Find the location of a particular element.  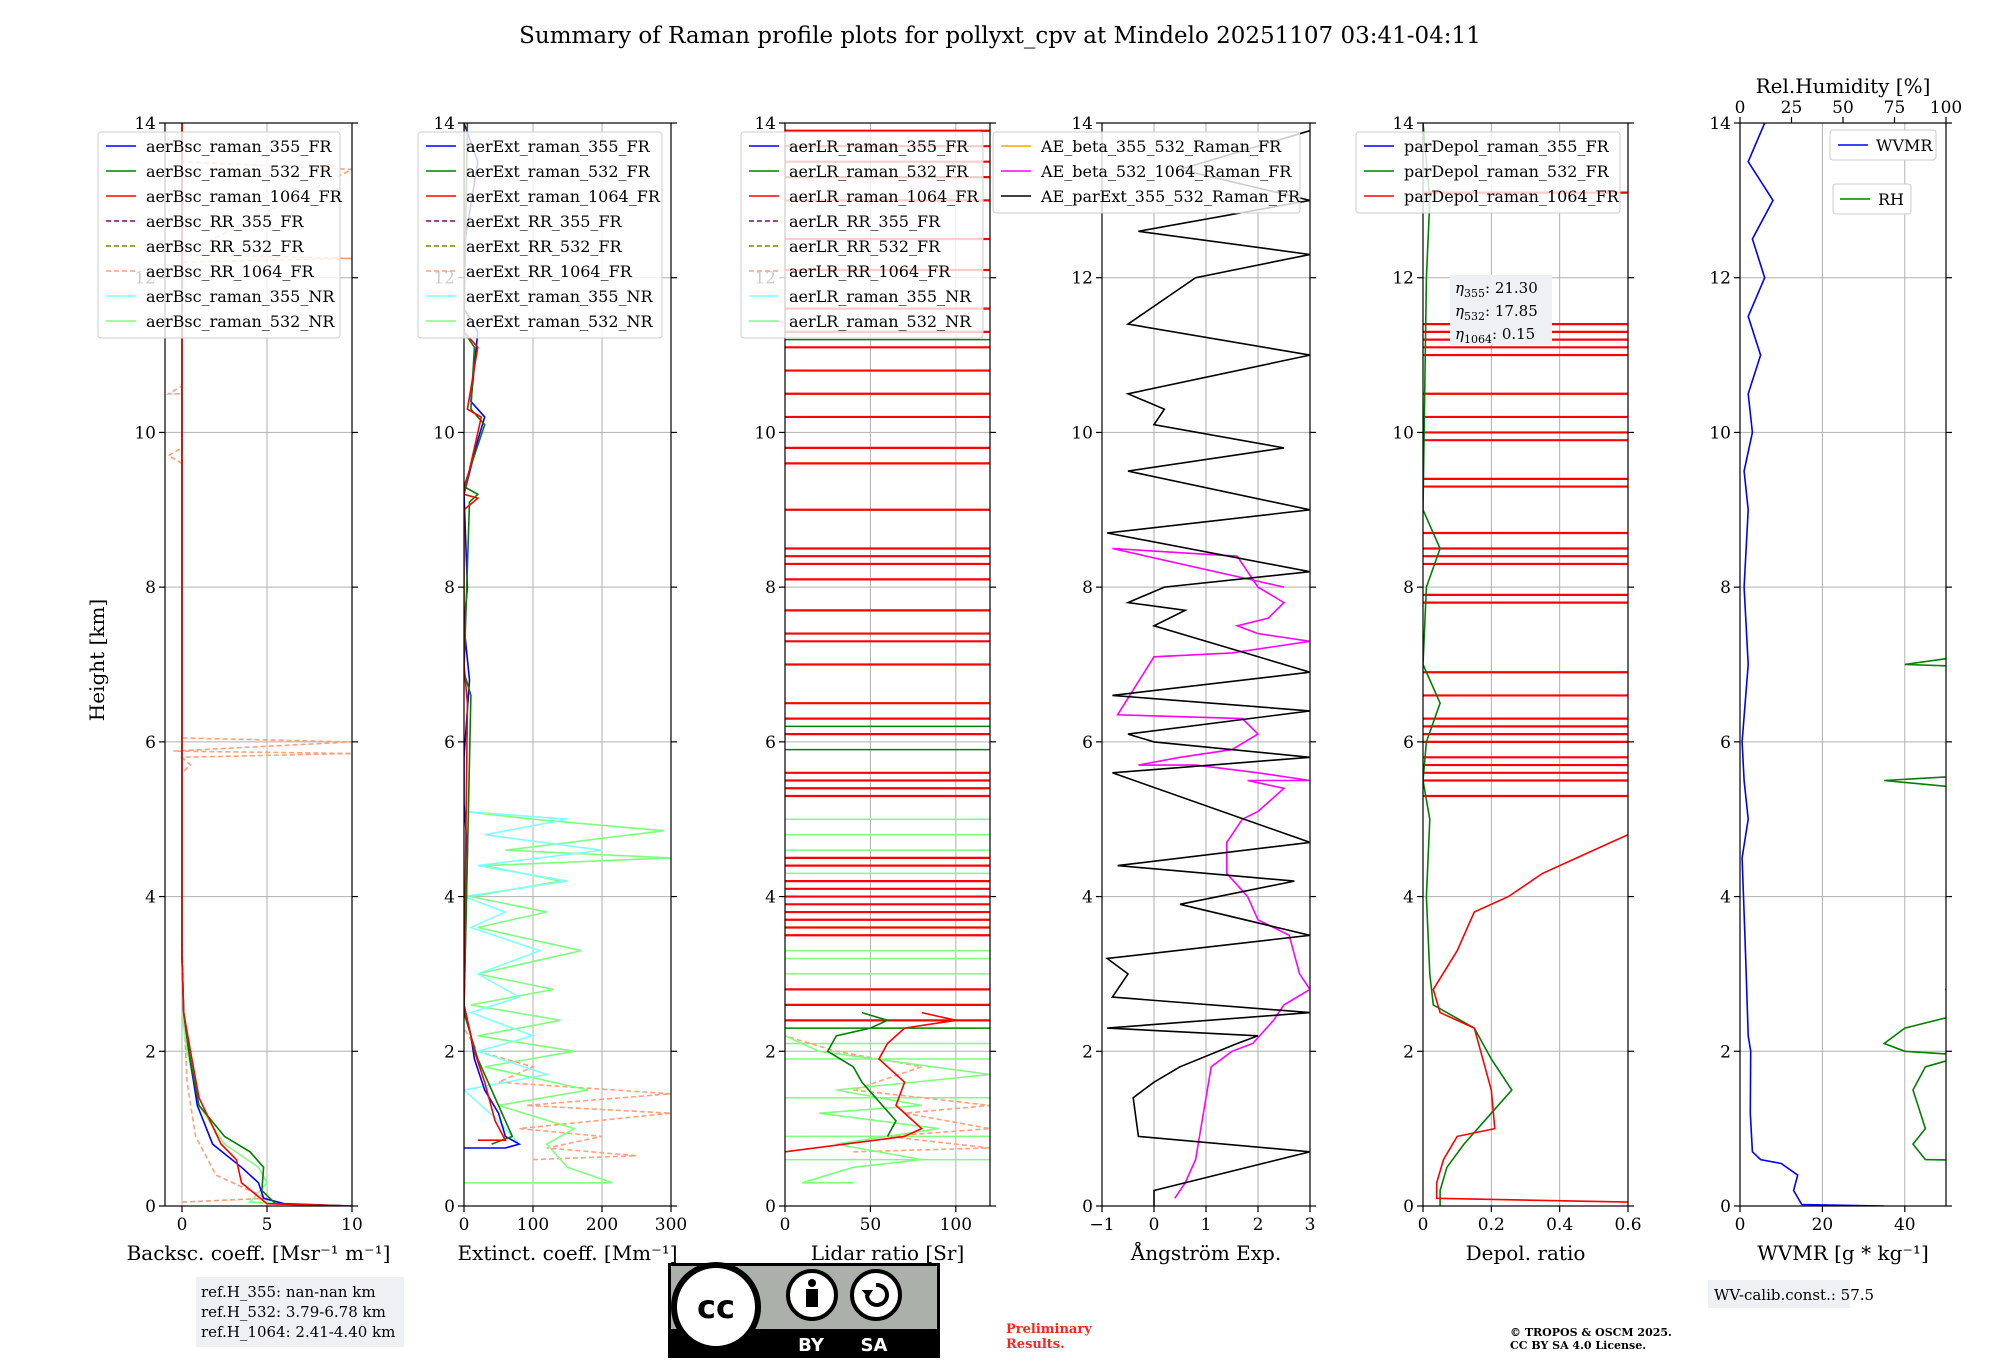

x-tick-label: 5 is located at coordinates (267, 1225).